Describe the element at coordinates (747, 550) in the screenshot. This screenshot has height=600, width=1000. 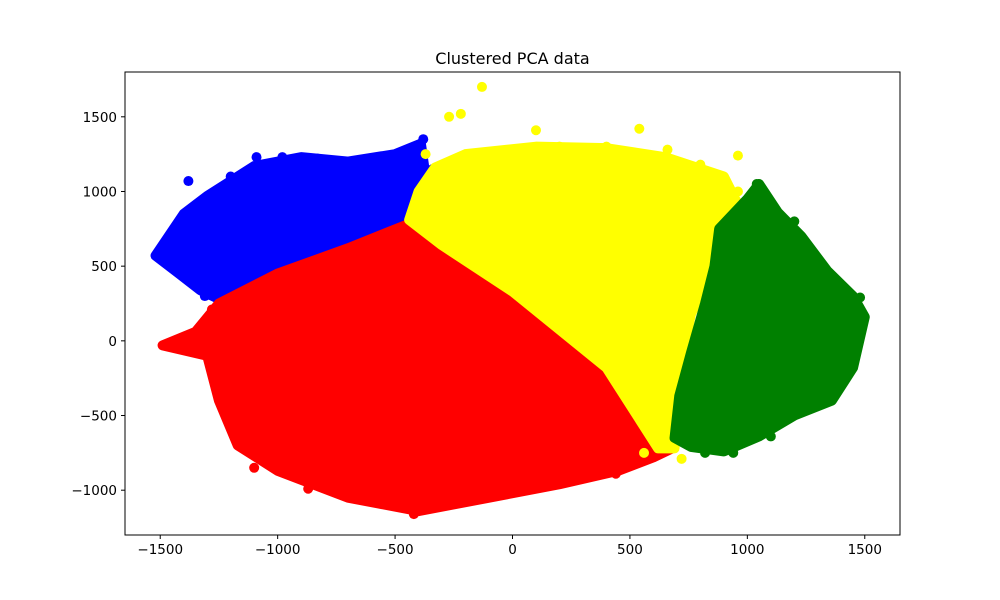
I see `x-tick-label: 1000` at that location.